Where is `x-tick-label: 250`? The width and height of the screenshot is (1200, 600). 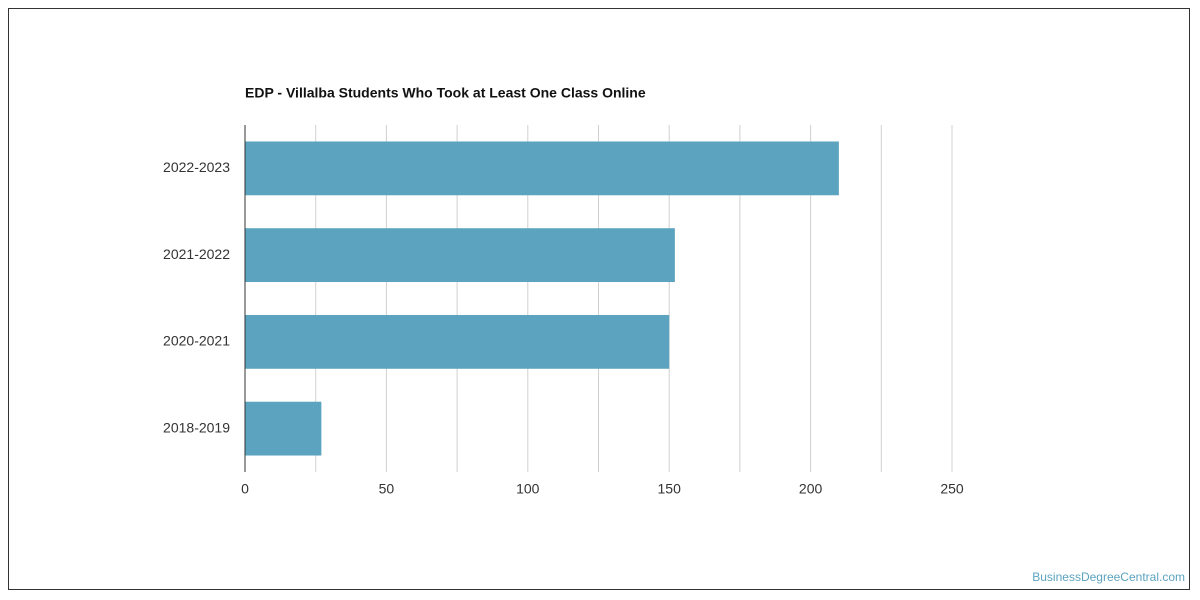 x-tick-label: 250 is located at coordinates (952, 489).